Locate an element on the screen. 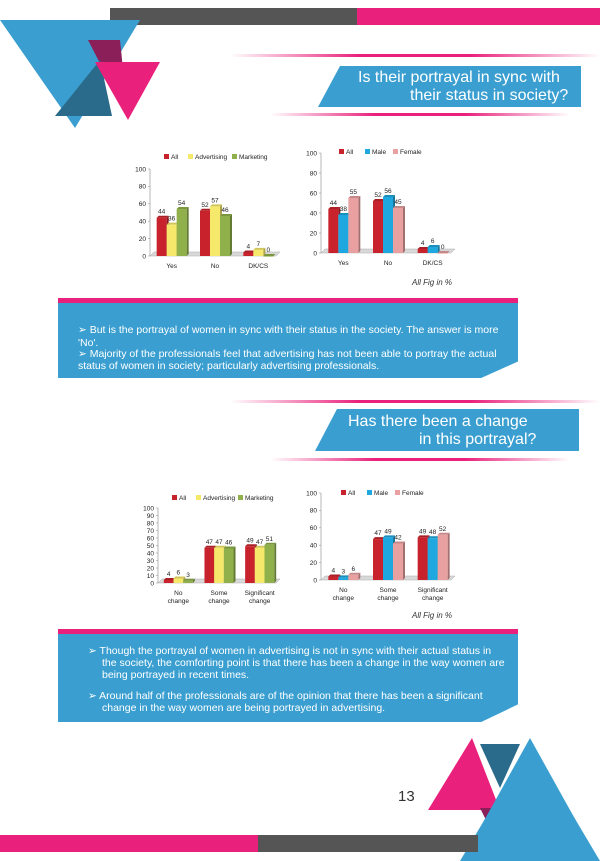  legend-label-1: Advertising is located at coordinates (219, 498).